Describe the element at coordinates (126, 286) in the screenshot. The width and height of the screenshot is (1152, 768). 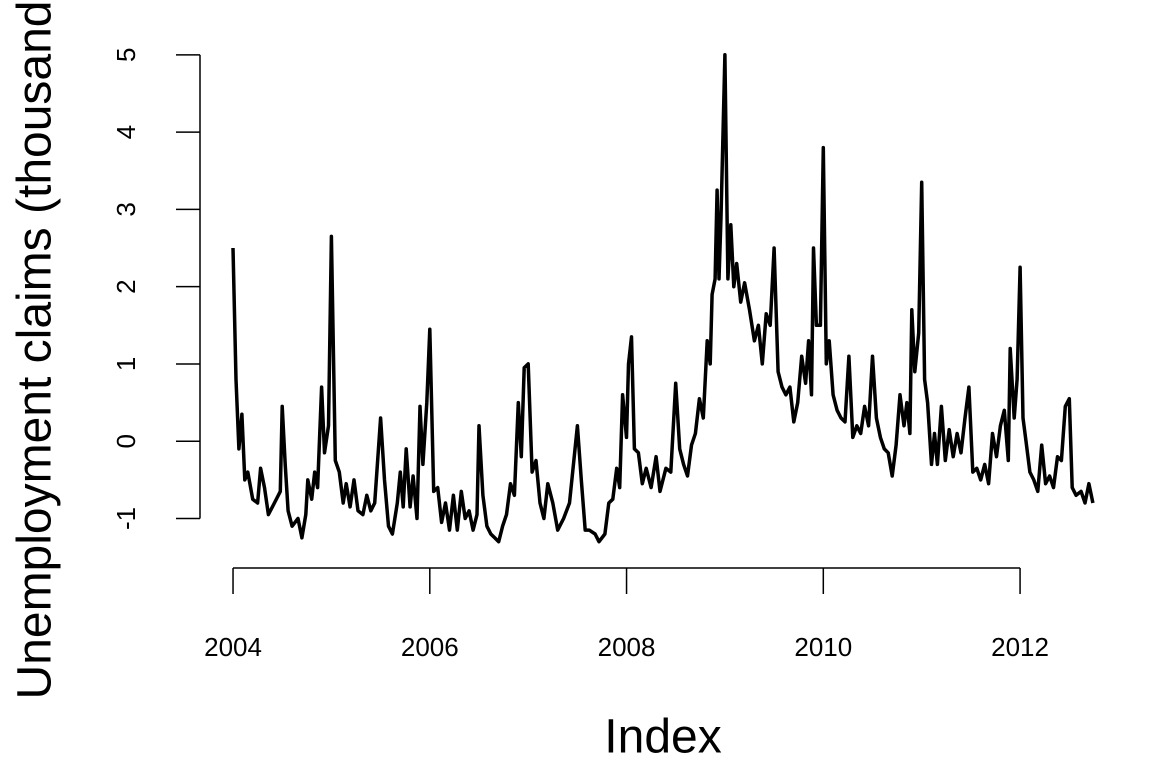
I see `y-tick-label: 2` at that location.